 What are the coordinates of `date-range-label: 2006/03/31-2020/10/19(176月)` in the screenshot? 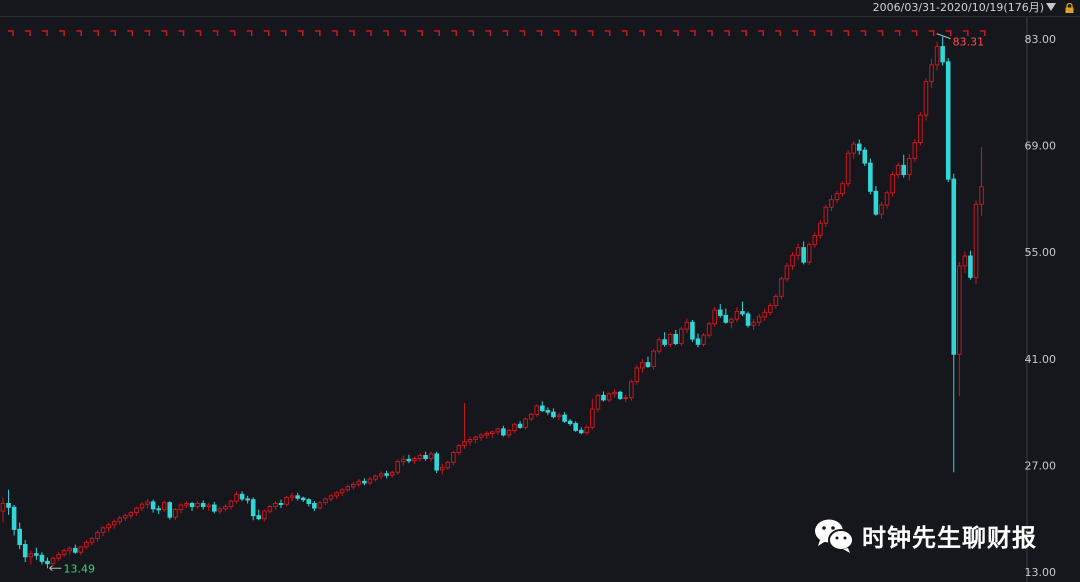 It's located at (958, 7).